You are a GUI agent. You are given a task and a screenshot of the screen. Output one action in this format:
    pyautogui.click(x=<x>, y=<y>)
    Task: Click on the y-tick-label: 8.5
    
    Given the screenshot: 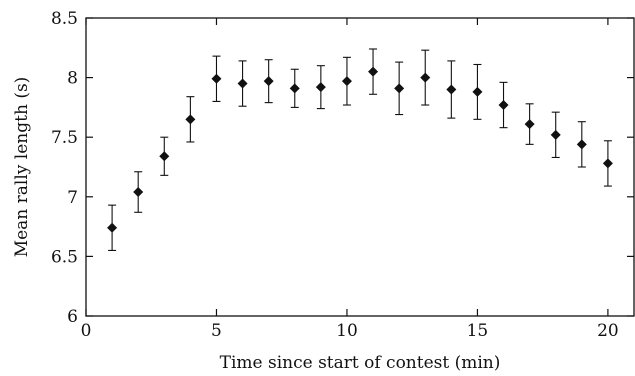 What is the action you would take?
    pyautogui.click(x=64, y=19)
    